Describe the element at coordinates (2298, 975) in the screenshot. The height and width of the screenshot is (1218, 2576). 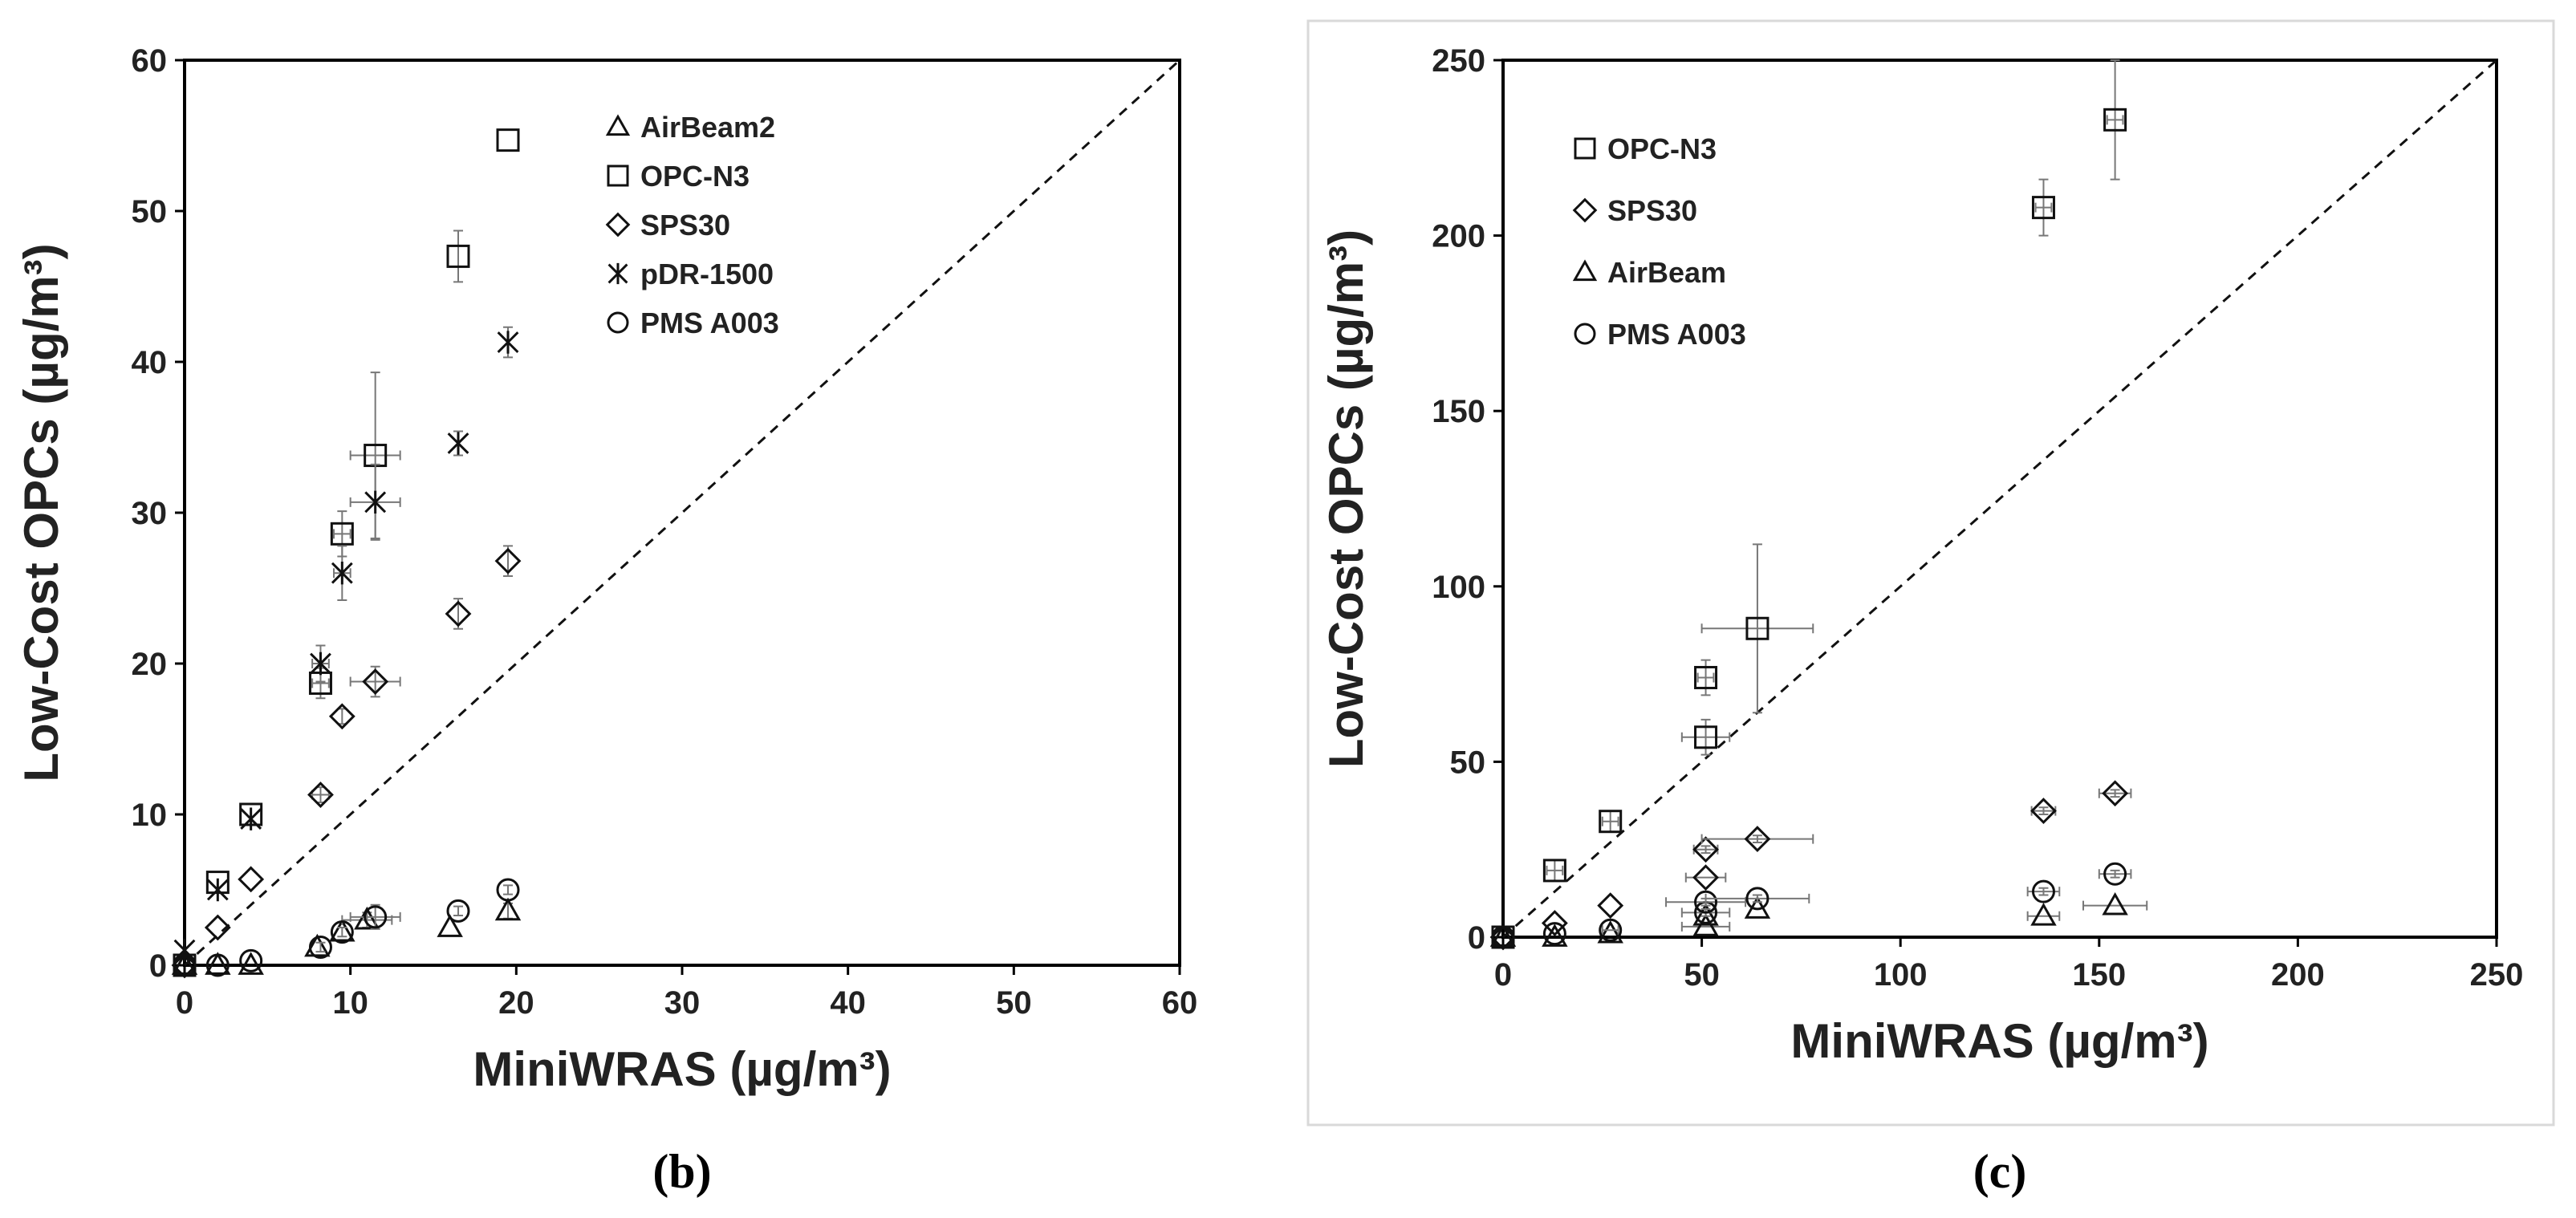
I see `x-tick-label: 200` at that location.